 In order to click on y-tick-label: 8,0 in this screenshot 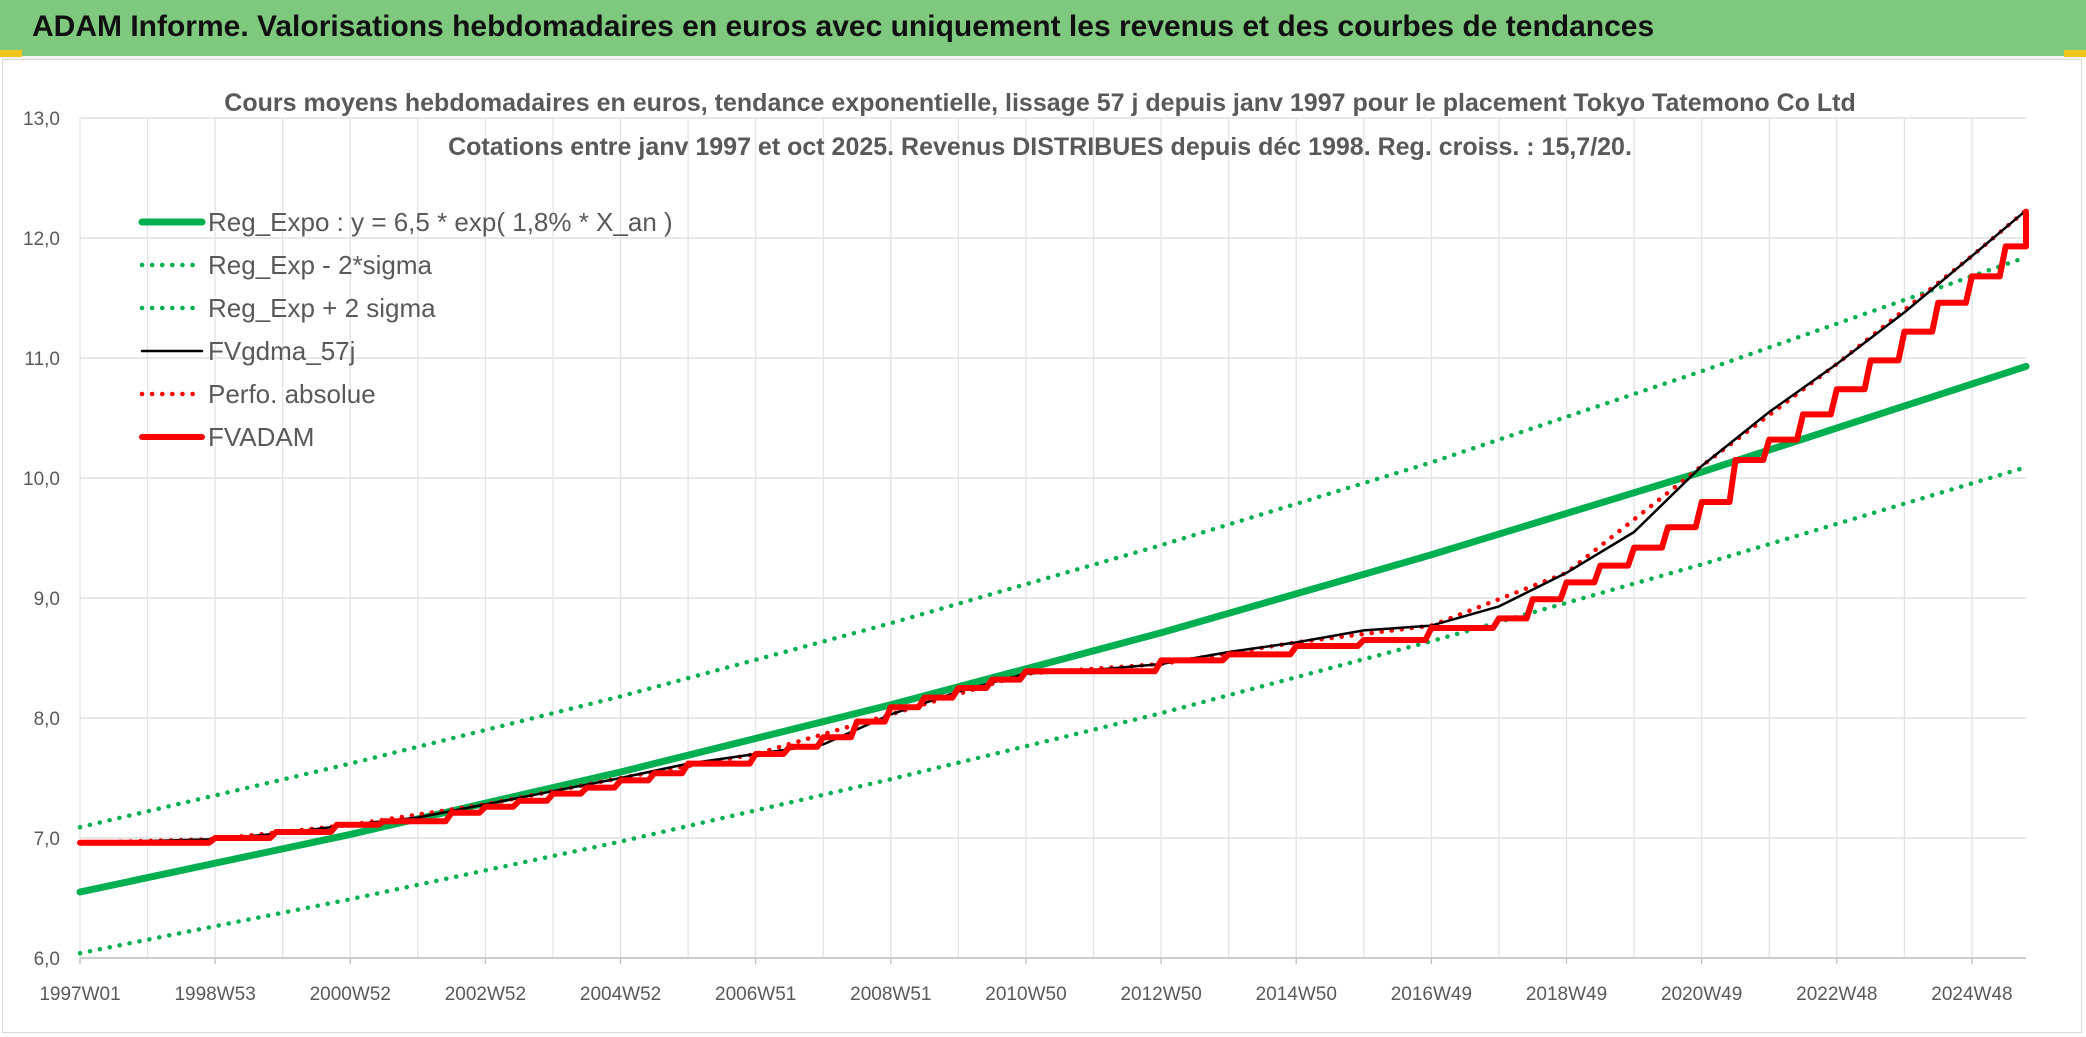, I will do `click(47, 719)`.